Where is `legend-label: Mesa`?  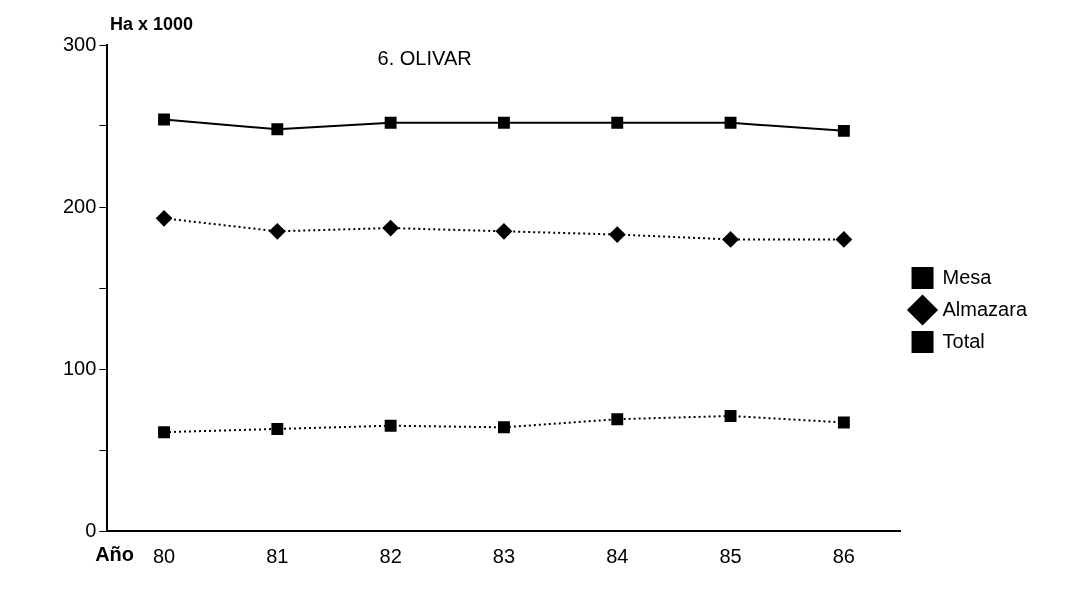 legend-label: Mesa is located at coordinates (967, 276).